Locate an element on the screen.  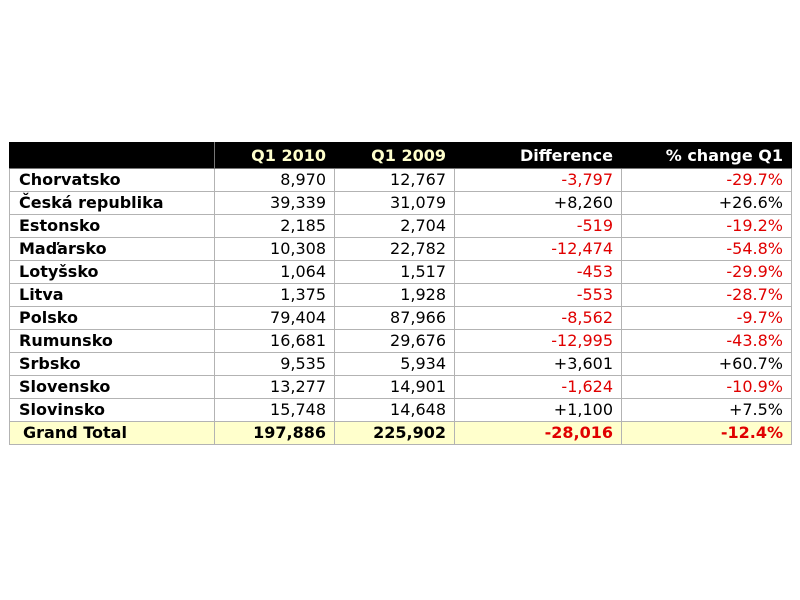
table-row: Rumunsko 16,681 29,676 -12,995 -43.8% is located at coordinates (400, 341).